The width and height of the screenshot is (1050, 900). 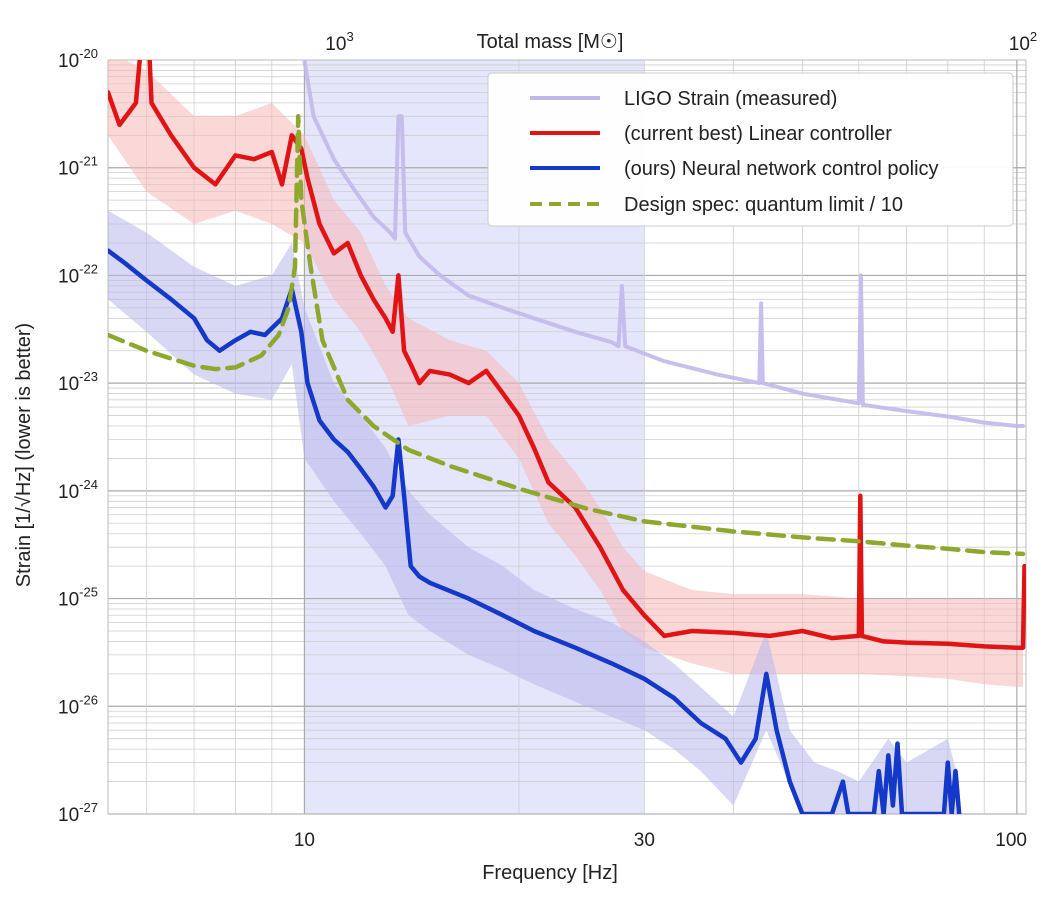 What do you see at coordinates (304, 840) in the screenshot?
I see `x-tick-label: 10` at bounding box center [304, 840].